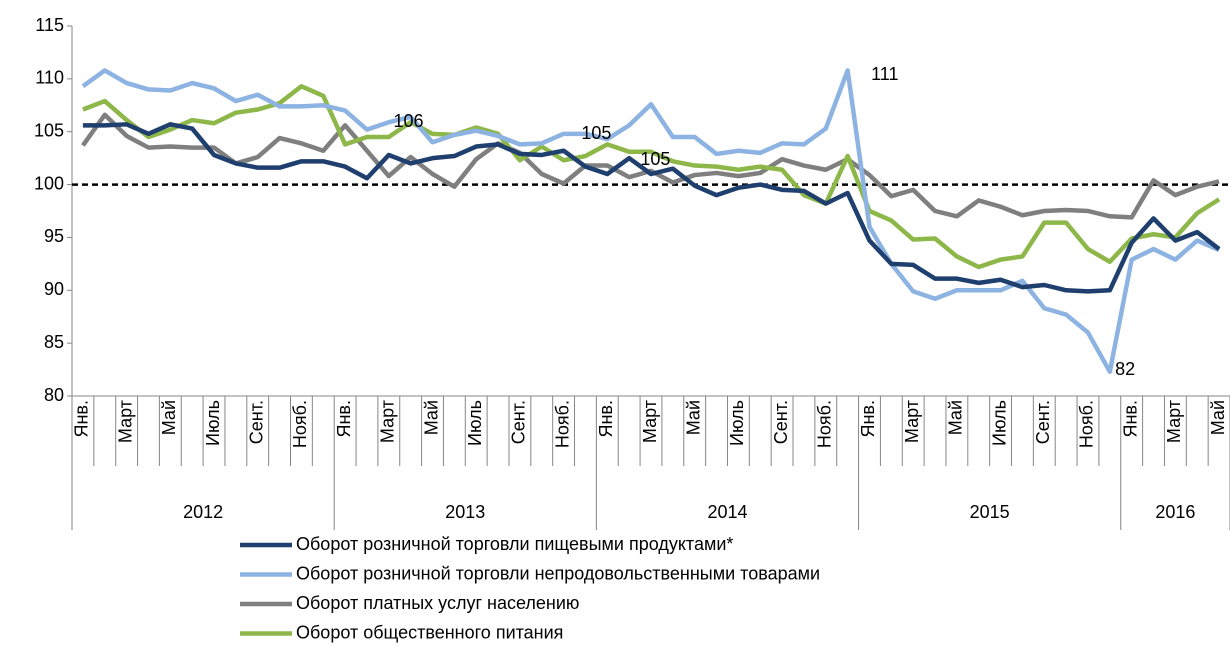 This screenshot has width=1230, height=646. I want to click on year-label: 2013, so click(465, 512).